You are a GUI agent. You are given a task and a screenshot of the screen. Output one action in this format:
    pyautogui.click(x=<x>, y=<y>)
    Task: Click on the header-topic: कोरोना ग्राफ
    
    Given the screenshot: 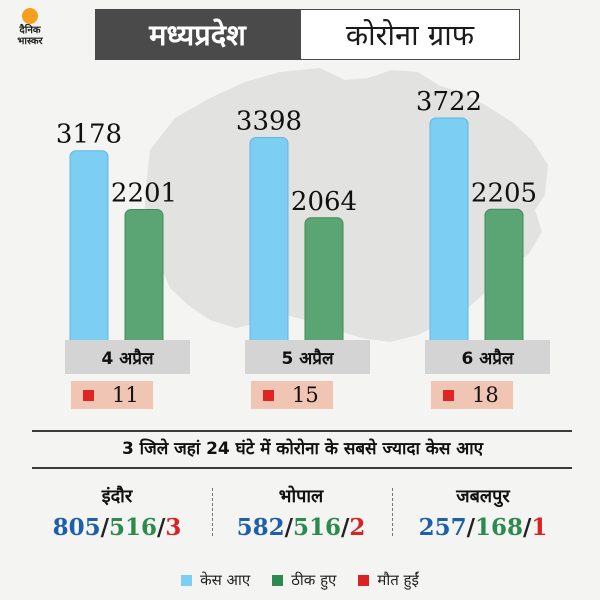 What is the action you would take?
    pyautogui.click(x=410, y=34)
    